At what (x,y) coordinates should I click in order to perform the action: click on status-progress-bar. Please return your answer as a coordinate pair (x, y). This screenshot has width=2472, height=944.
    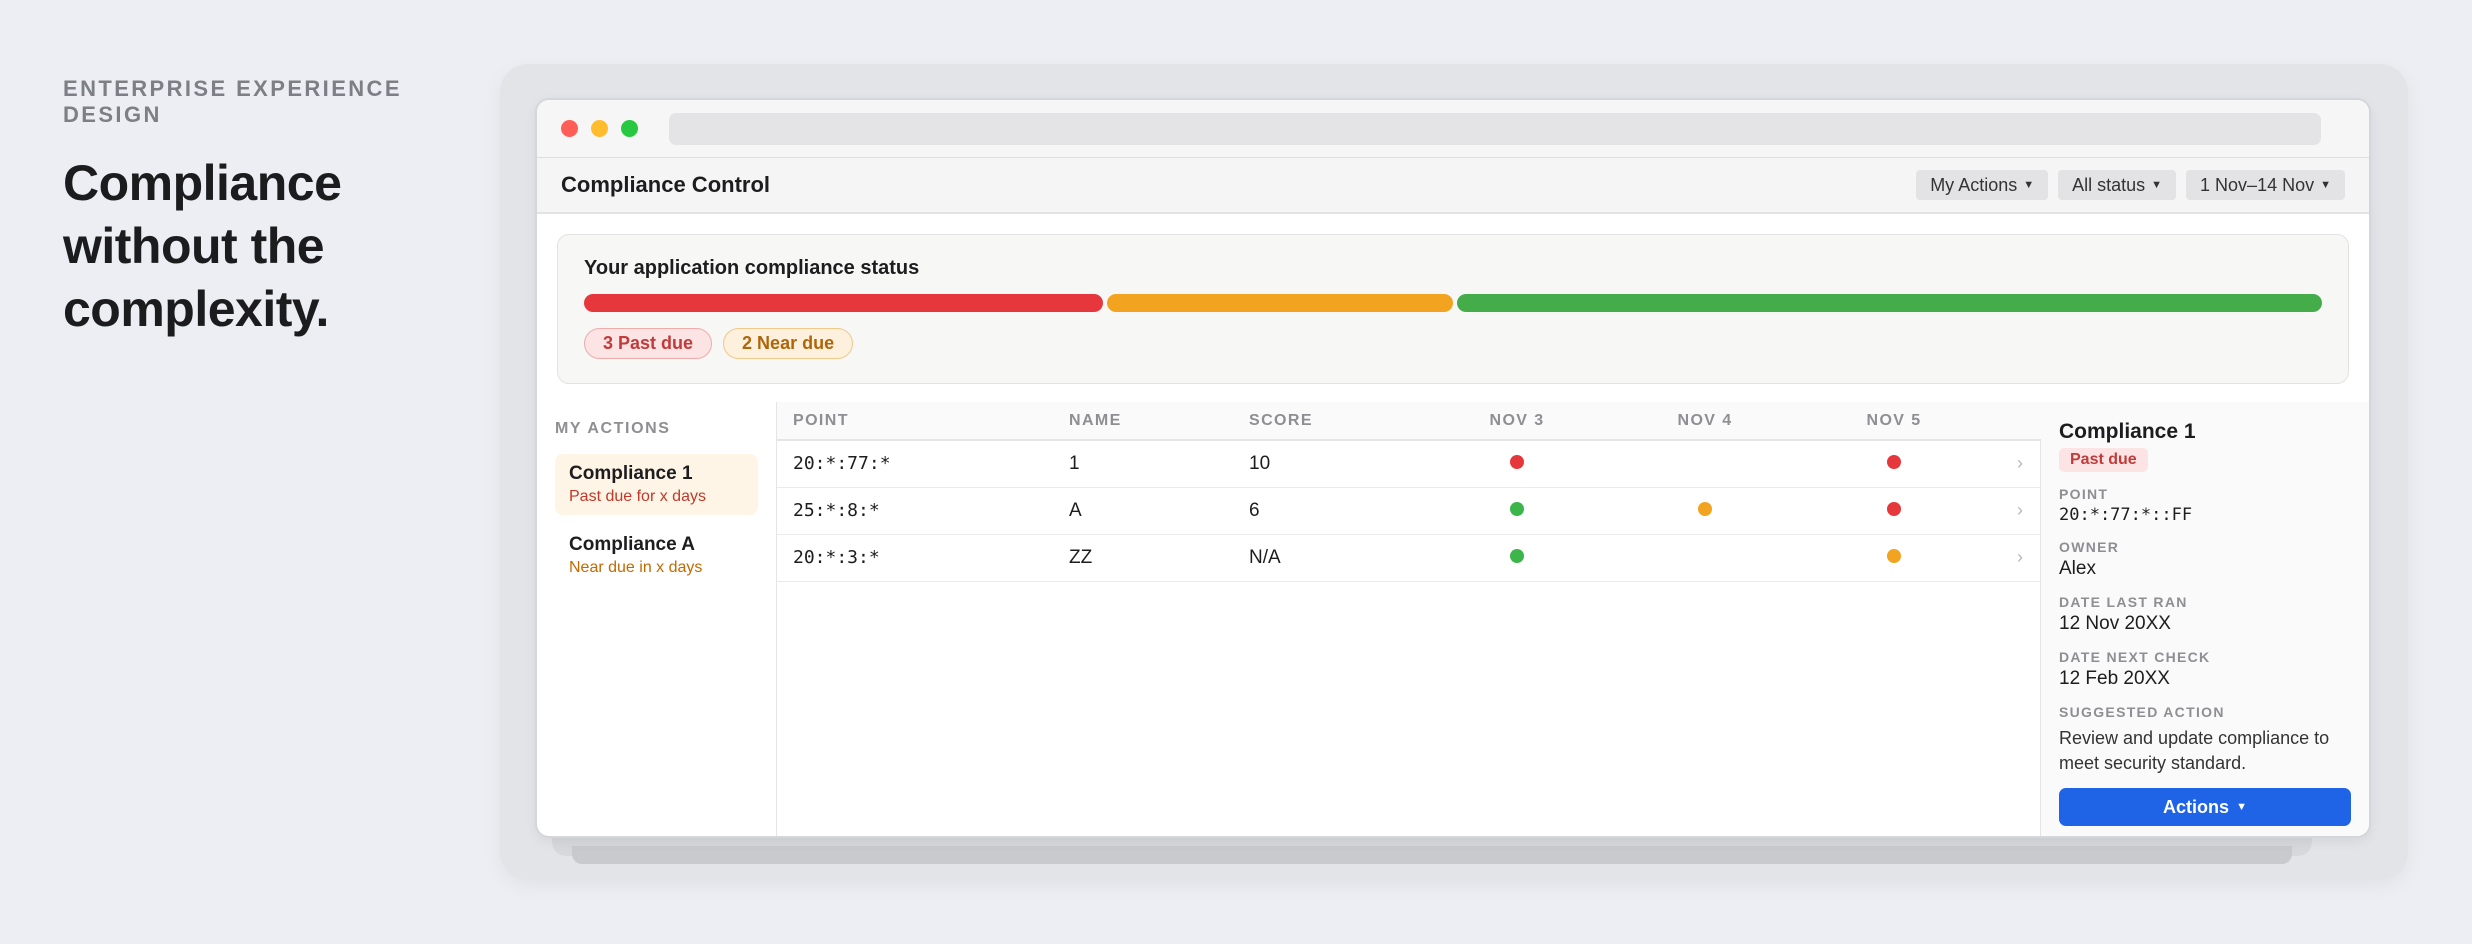
    Looking at the image, I should click on (1453, 303).